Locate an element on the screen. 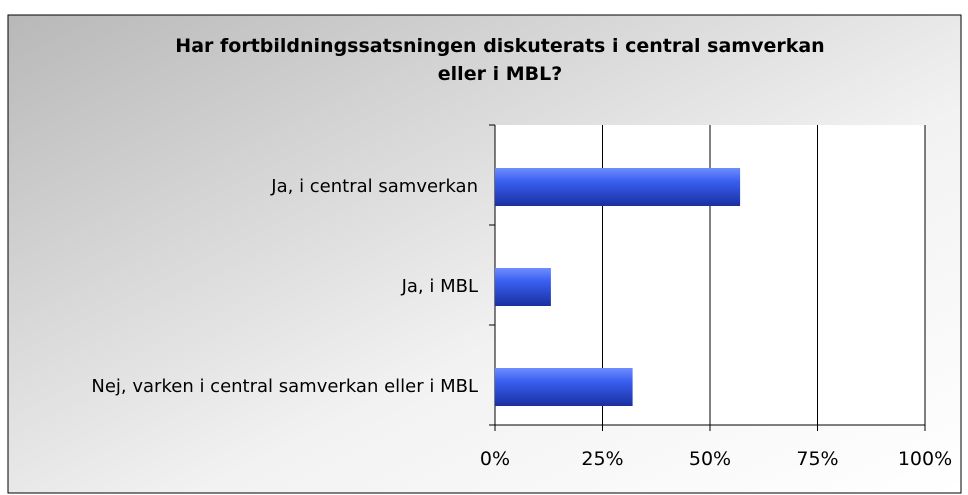 The image size is (968, 495). y-tick-label: Ja, i central samverkan is located at coordinates (374, 186).